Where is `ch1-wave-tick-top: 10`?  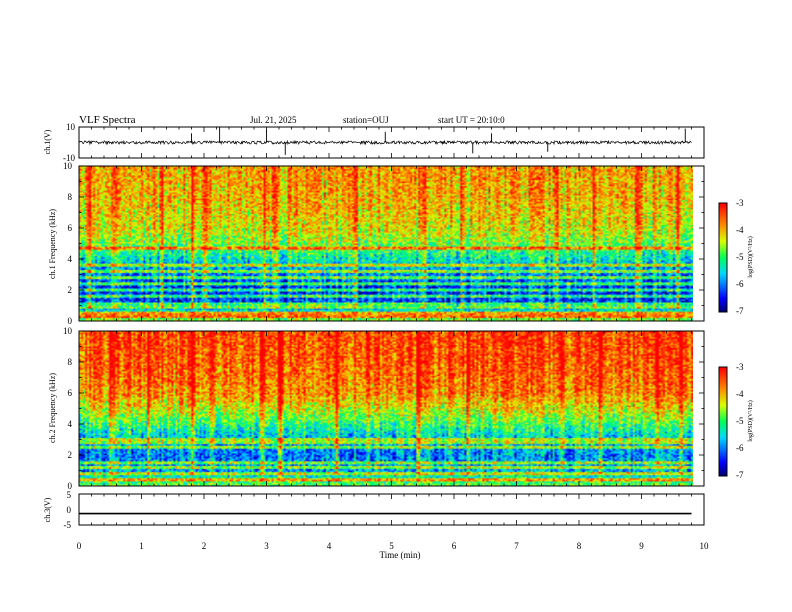 ch1-wave-tick-top: 10 is located at coordinates (71, 127).